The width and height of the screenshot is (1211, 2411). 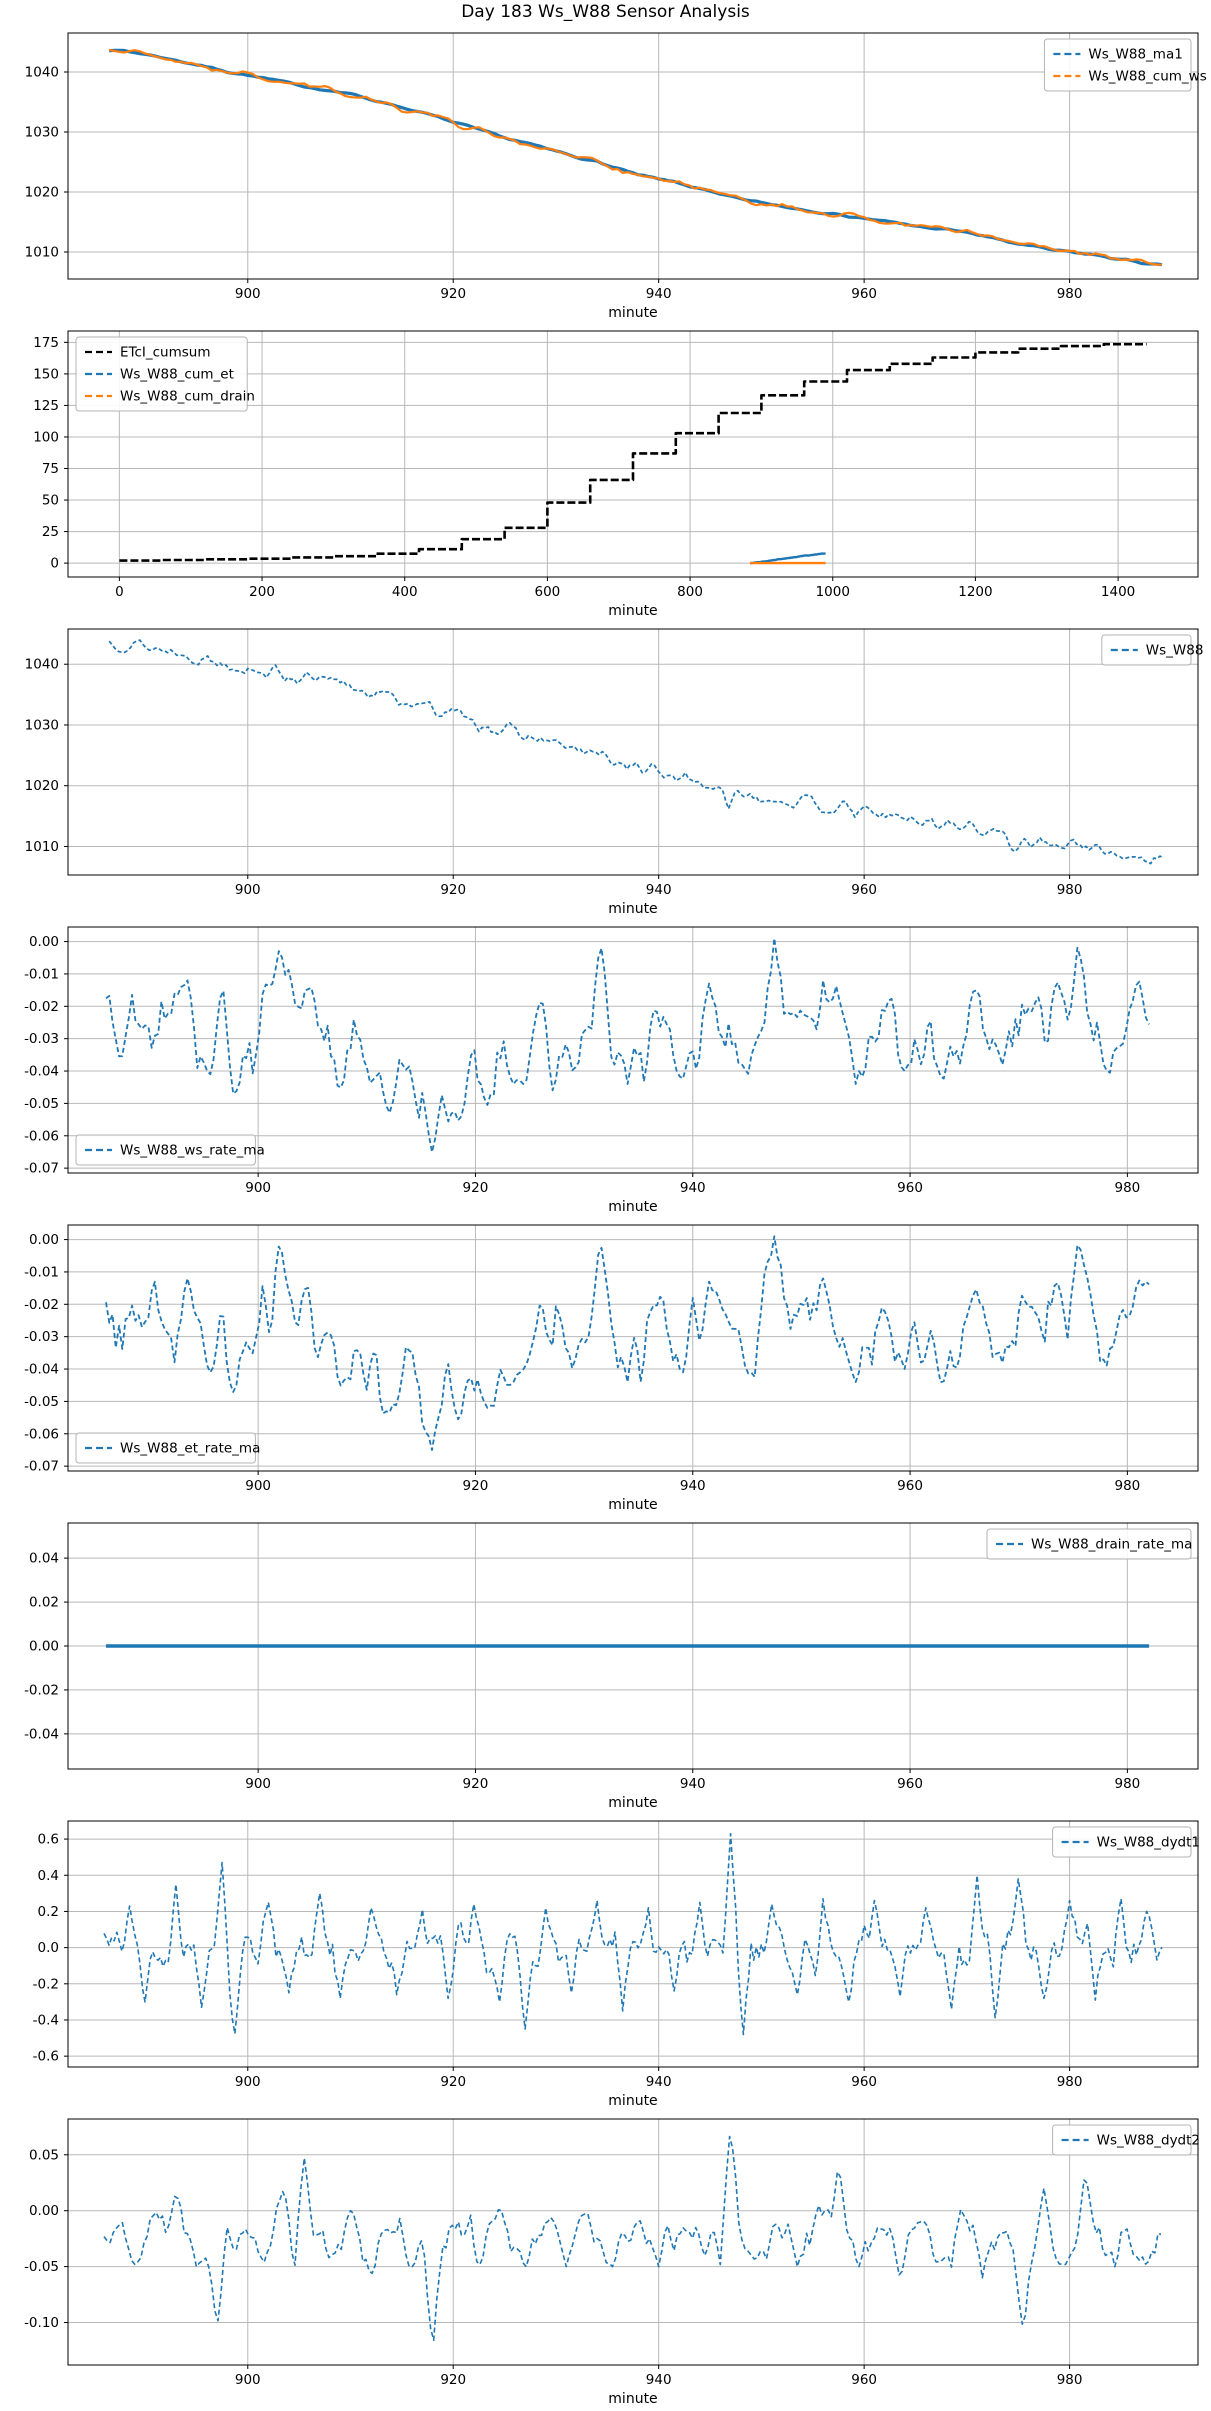 What do you see at coordinates (48, 1840) in the screenshot?
I see `y-tick-label: 0.6` at bounding box center [48, 1840].